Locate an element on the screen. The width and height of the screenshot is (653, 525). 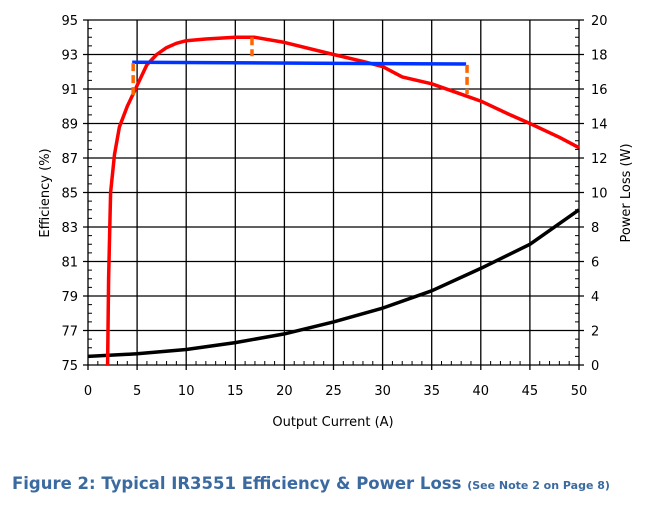
y2-tick-label: 6 is located at coordinates (595, 263).